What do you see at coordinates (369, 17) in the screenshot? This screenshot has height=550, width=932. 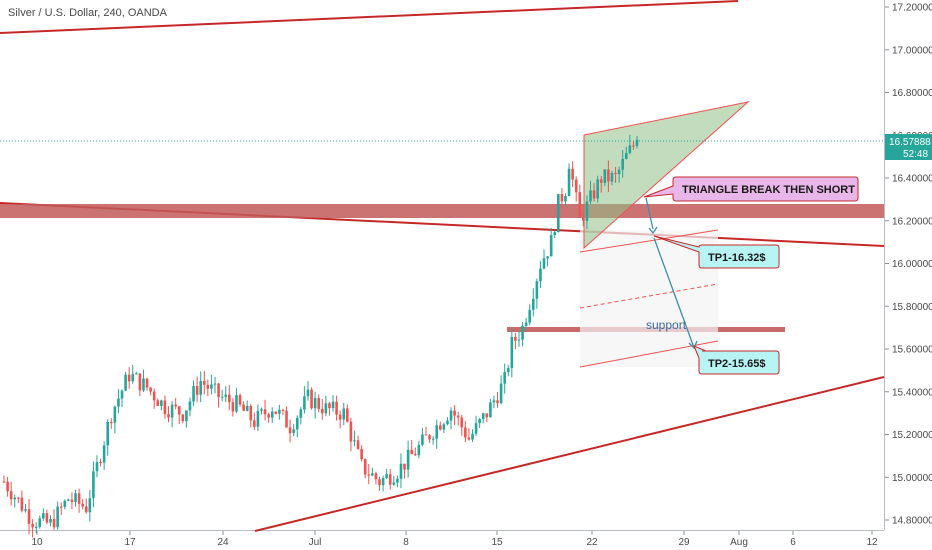 I see `upper-trendline` at bounding box center [369, 17].